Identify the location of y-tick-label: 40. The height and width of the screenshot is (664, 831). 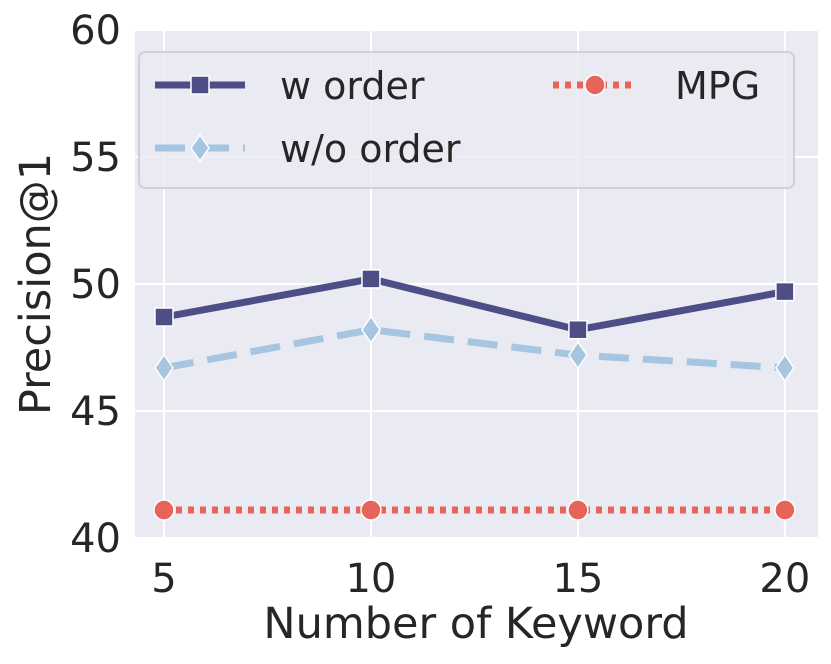
(95, 539).